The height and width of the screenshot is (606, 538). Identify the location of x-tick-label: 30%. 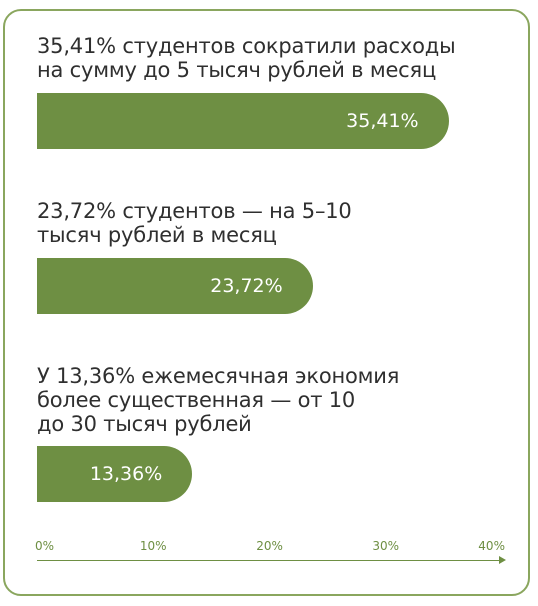
(386, 546).